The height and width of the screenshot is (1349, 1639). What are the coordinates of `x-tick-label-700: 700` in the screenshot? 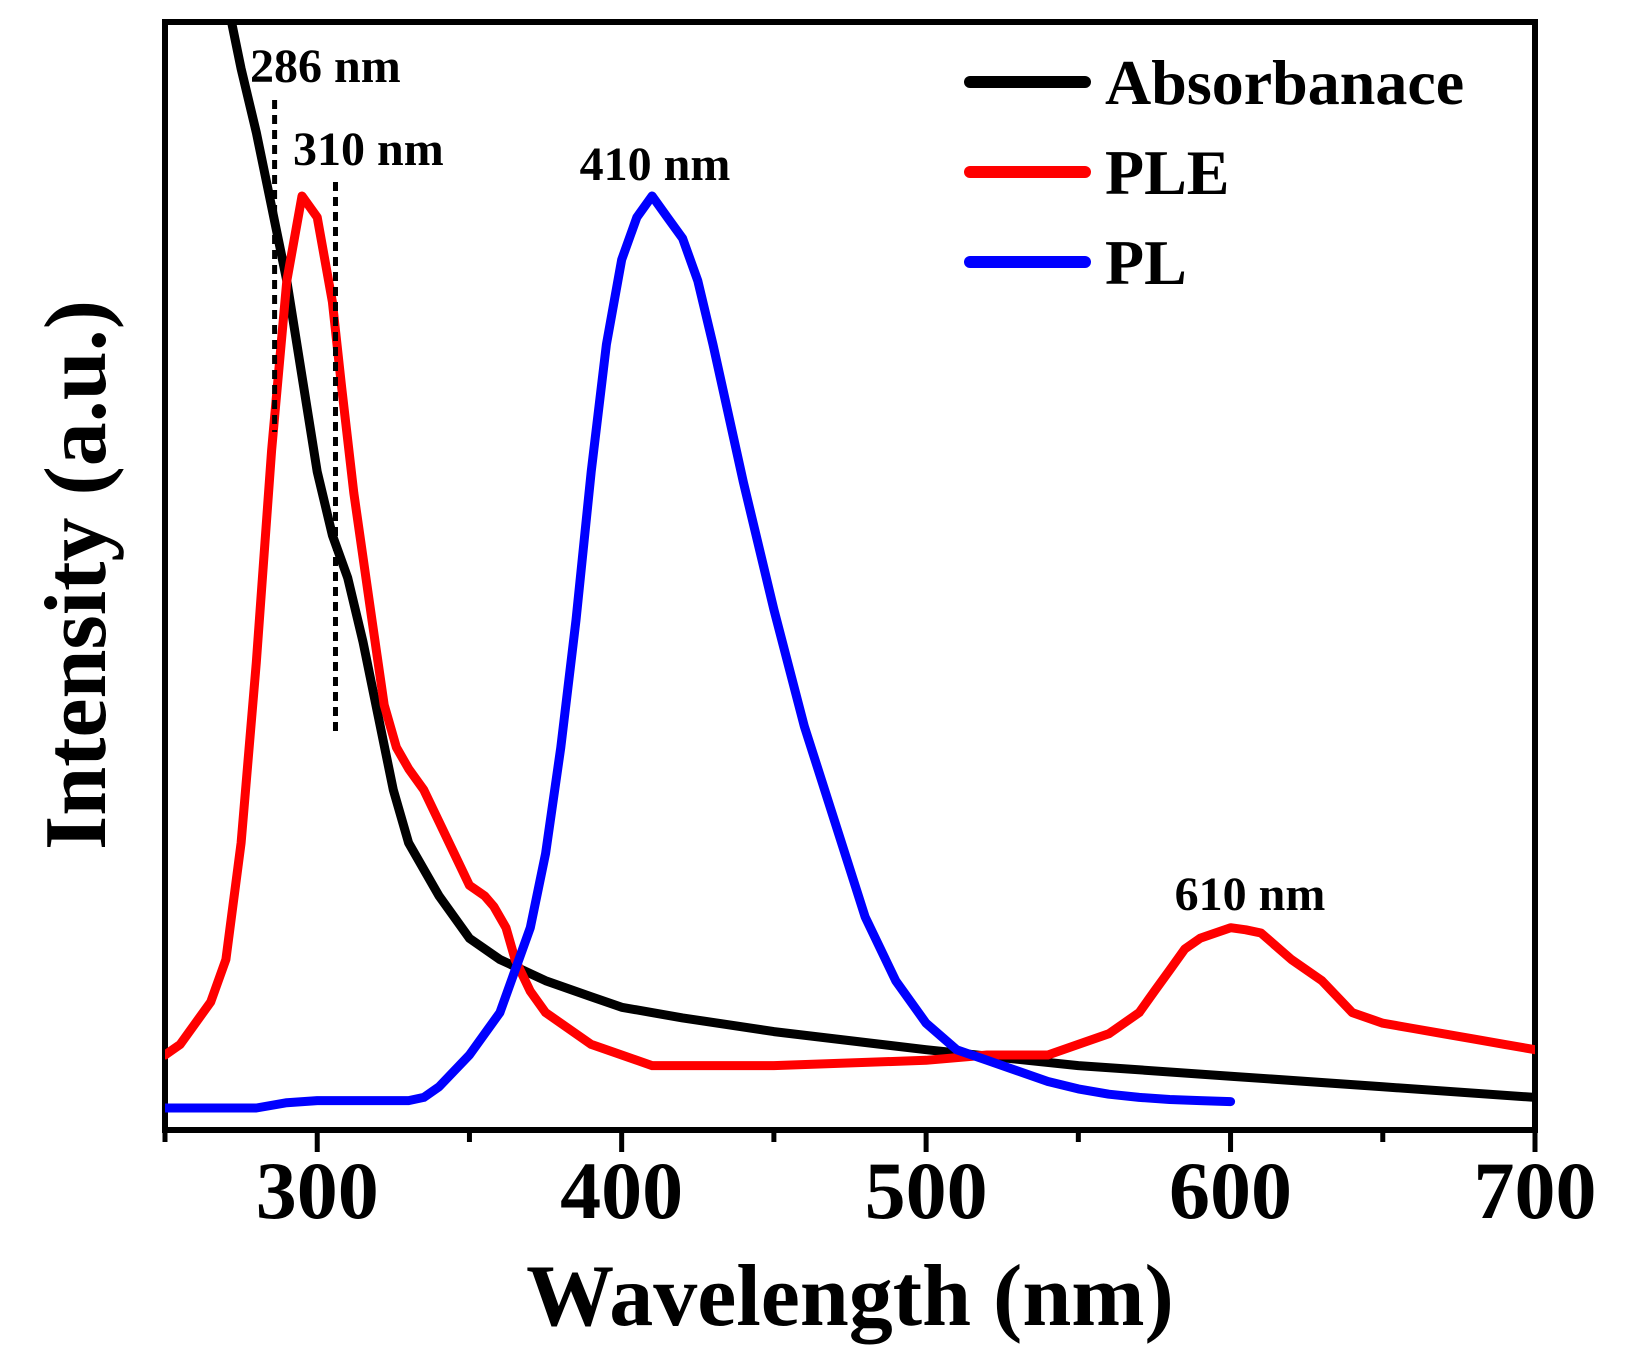 It's located at (1535, 1190).